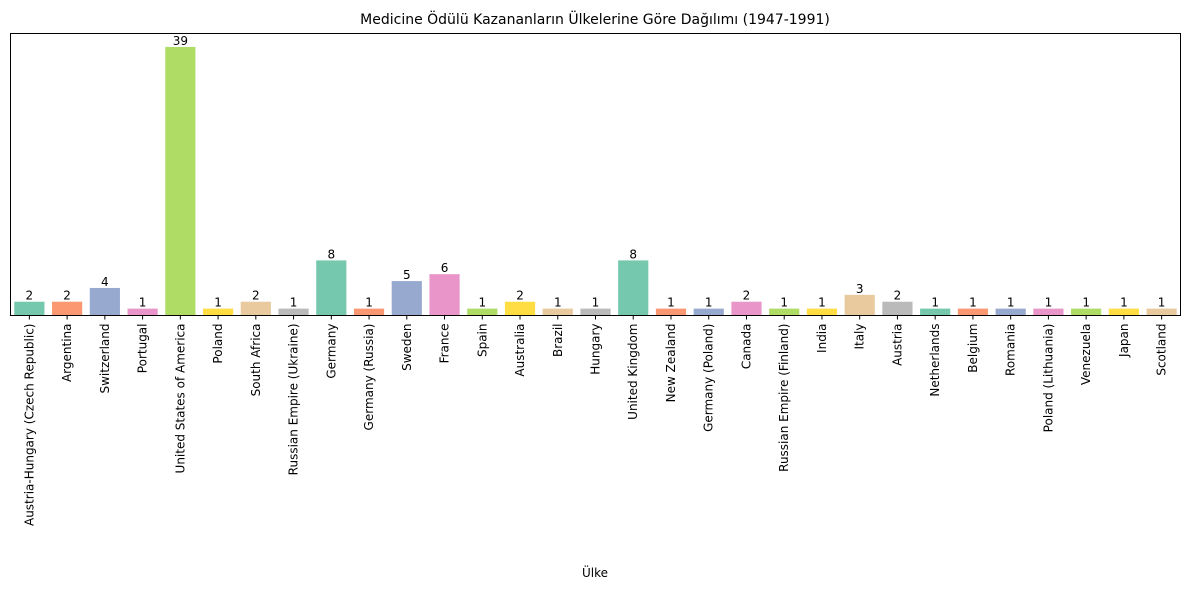 This screenshot has width=1189, height=590. Describe the element at coordinates (1048, 378) in the screenshot. I see `x-tick-label: Poland (Lithuania)` at that location.